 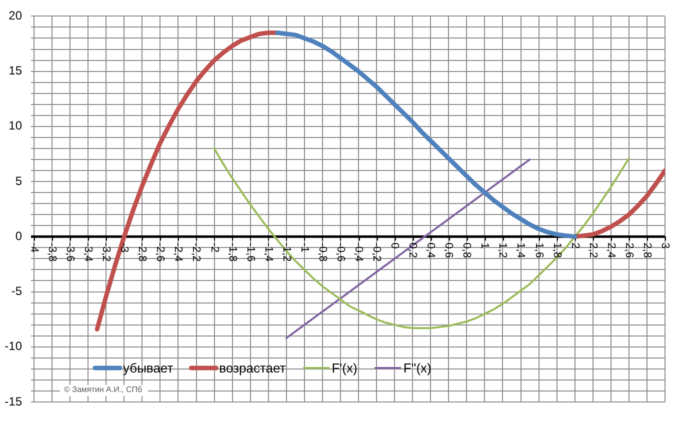 I want to click on x-tick-label: 2,6, so click(x=628, y=250).